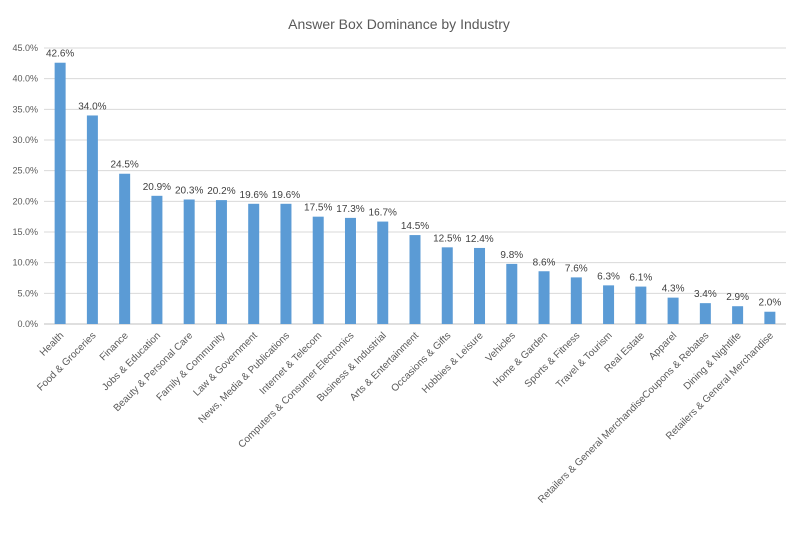 This screenshot has height=536, width=798. What do you see at coordinates (25, 79) in the screenshot?
I see `y-tick-label: 40.0%` at bounding box center [25, 79].